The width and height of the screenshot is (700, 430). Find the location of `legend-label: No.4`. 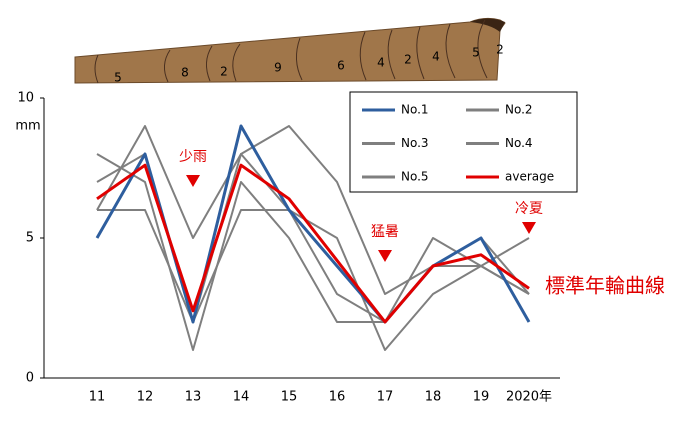

legend-label: No.4 is located at coordinates (519, 143).